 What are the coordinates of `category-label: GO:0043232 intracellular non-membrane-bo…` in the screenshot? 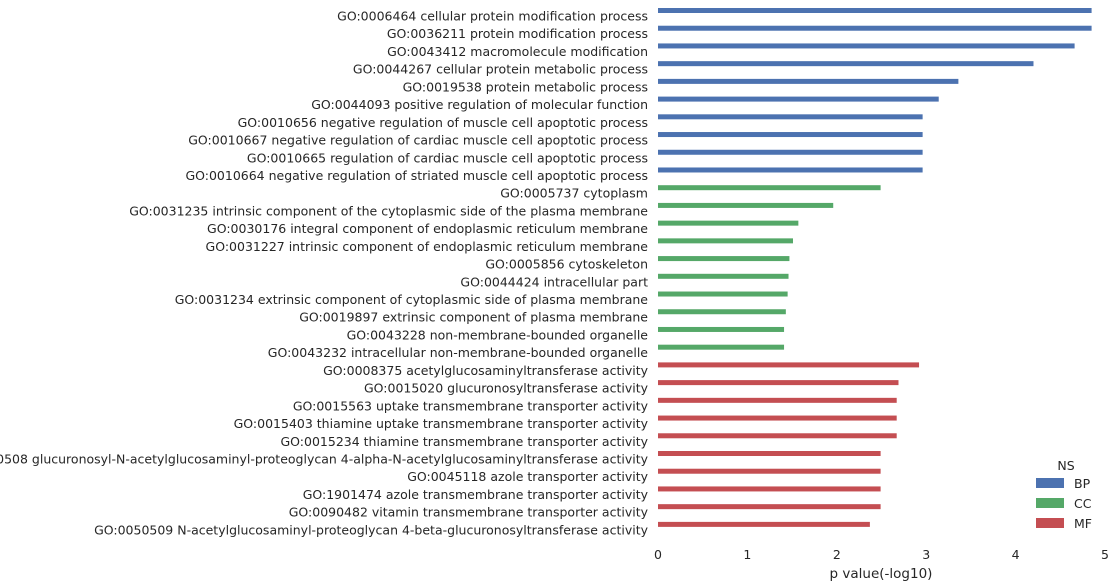 It's located at (458, 352).